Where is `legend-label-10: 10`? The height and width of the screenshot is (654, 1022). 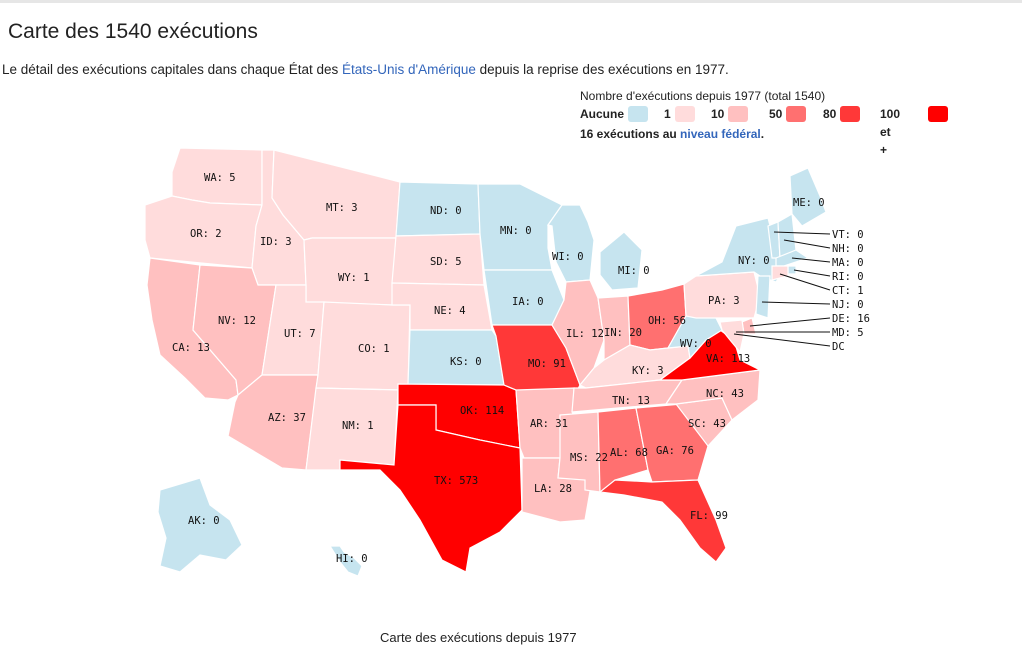
legend-label-10: 10 is located at coordinates (718, 114).